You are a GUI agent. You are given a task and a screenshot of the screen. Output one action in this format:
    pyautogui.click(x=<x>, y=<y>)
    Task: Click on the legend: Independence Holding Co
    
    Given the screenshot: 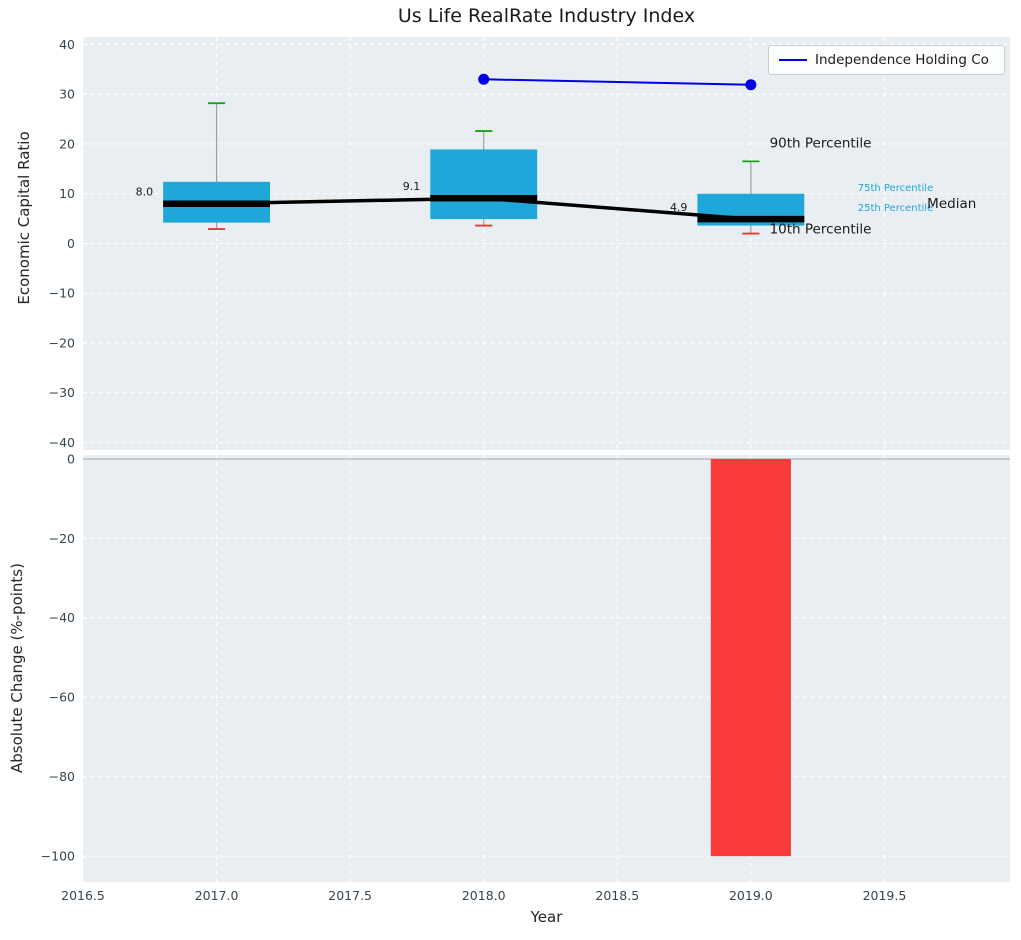 What is the action you would take?
    pyautogui.click(x=886, y=60)
    